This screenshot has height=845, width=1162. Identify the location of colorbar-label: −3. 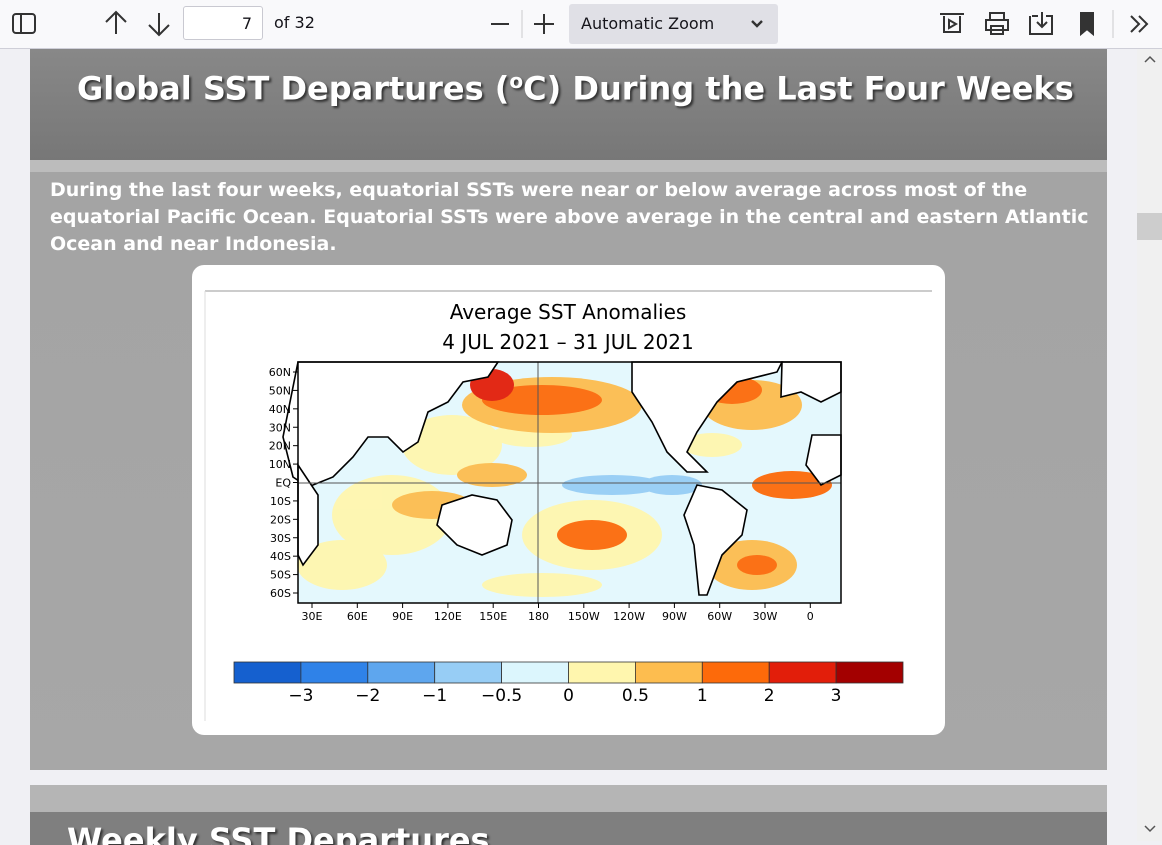
(300, 696).